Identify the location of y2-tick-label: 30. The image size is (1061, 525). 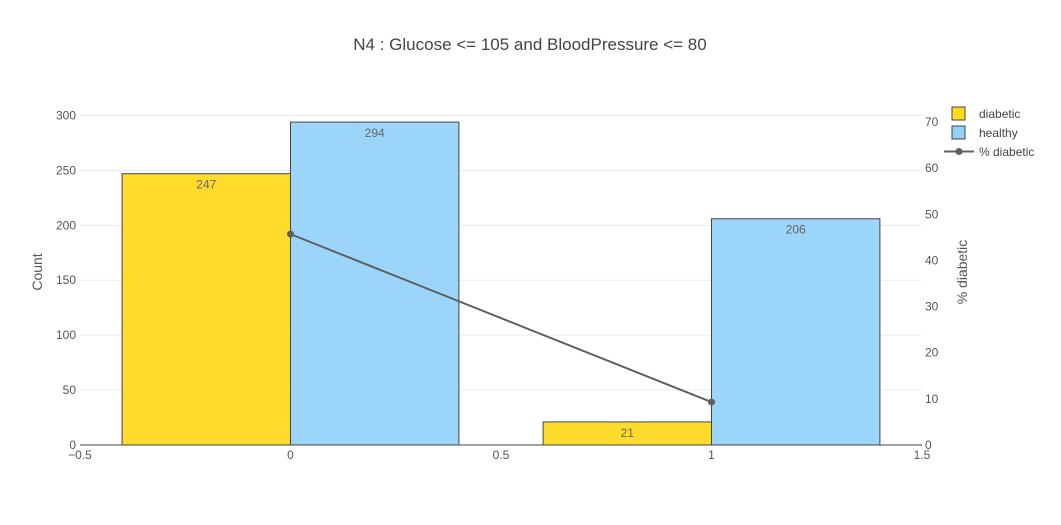
(932, 307).